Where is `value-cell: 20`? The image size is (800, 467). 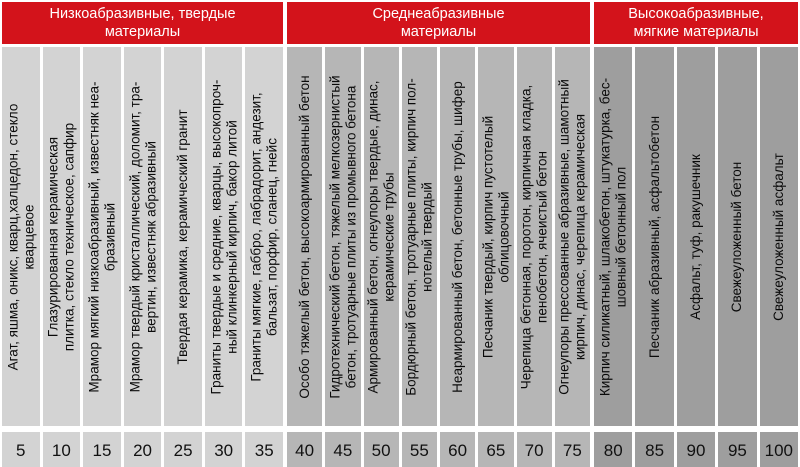
value-cell: 20 is located at coordinates (142, 449).